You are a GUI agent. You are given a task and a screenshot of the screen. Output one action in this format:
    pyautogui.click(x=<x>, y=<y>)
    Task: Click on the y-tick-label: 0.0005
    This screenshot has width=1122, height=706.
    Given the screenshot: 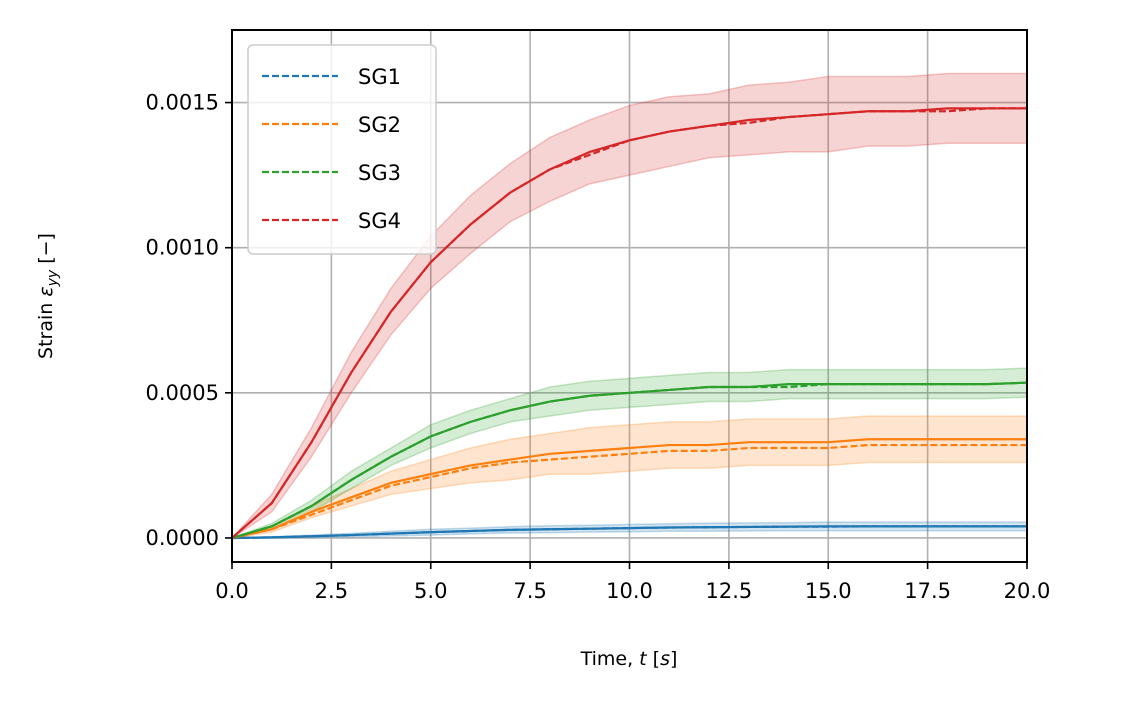 What is the action you would take?
    pyautogui.click(x=182, y=393)
    